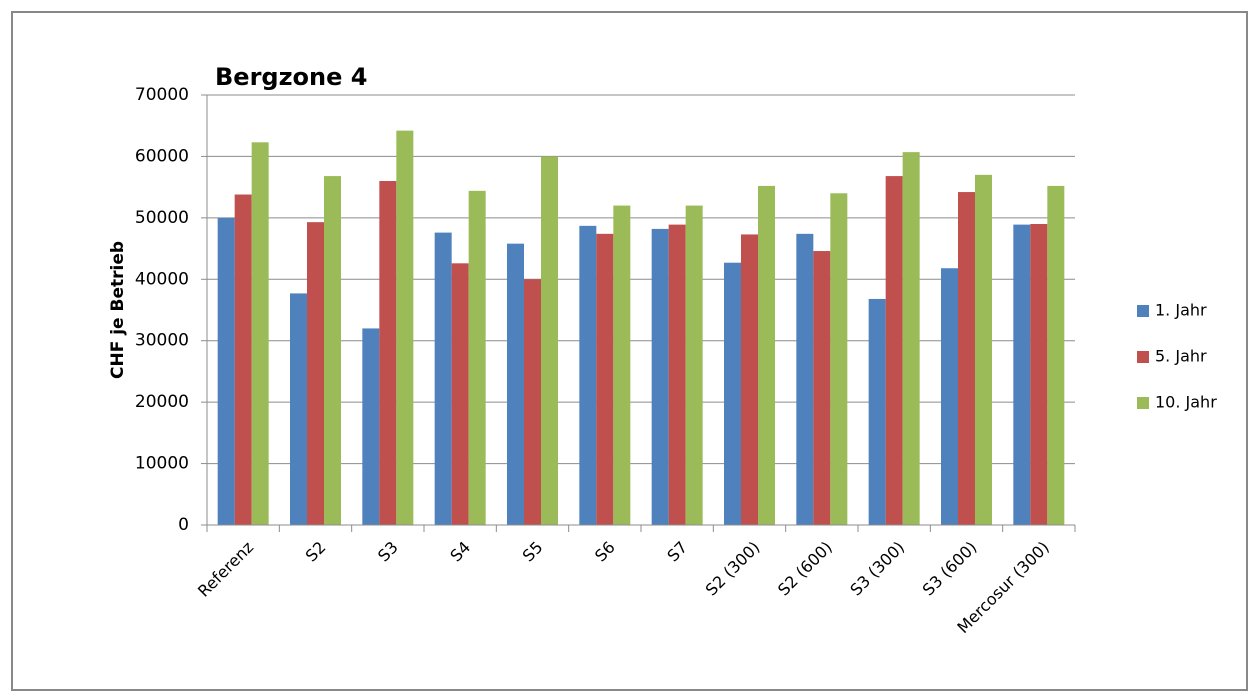  Describe the element at coordinates (1181, 356) in the screenshot. I see `legend-label: 5. Jahr` at that location.